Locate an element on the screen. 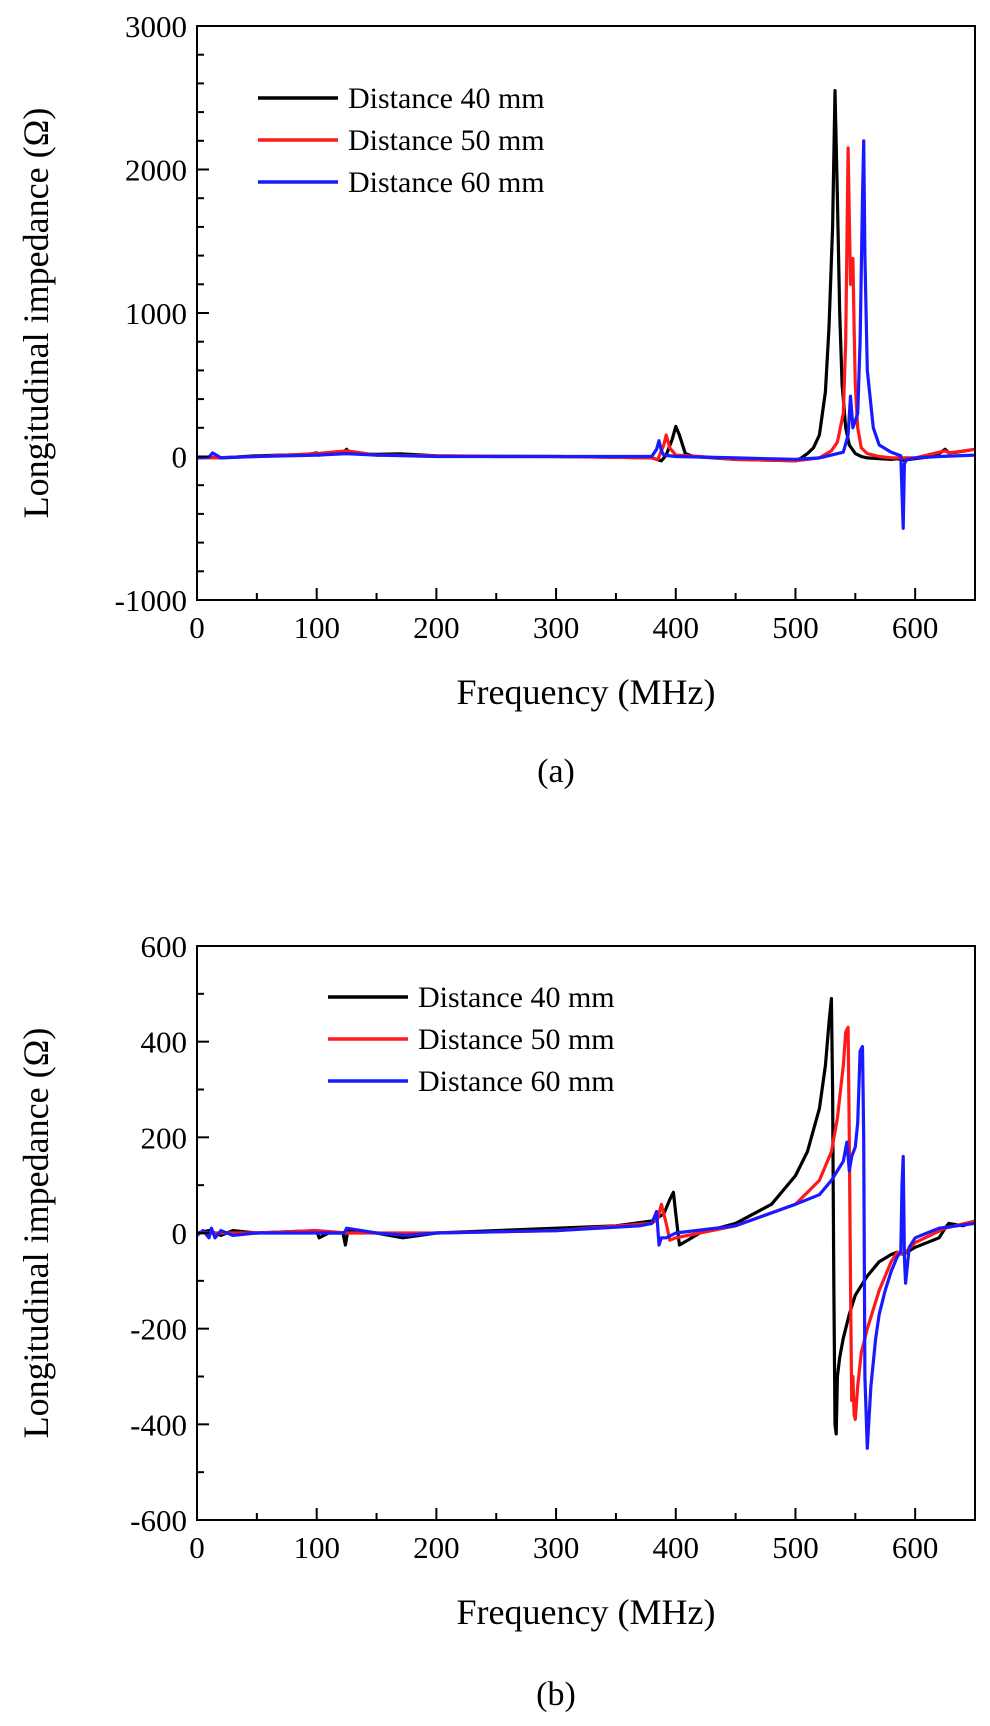 This screenshot has height=1726, width=990. y-tick-label: 200 is located at coordinates (164, 1137).